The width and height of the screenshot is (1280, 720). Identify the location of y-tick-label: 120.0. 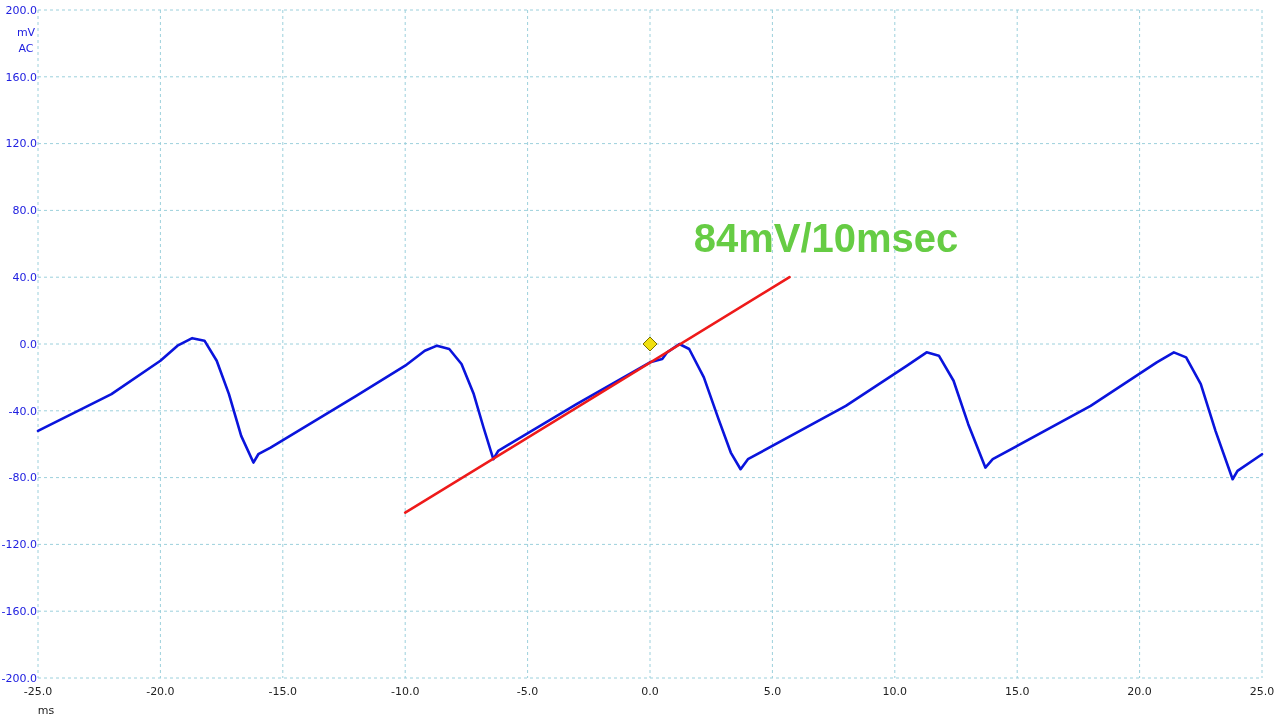
(21, 144).